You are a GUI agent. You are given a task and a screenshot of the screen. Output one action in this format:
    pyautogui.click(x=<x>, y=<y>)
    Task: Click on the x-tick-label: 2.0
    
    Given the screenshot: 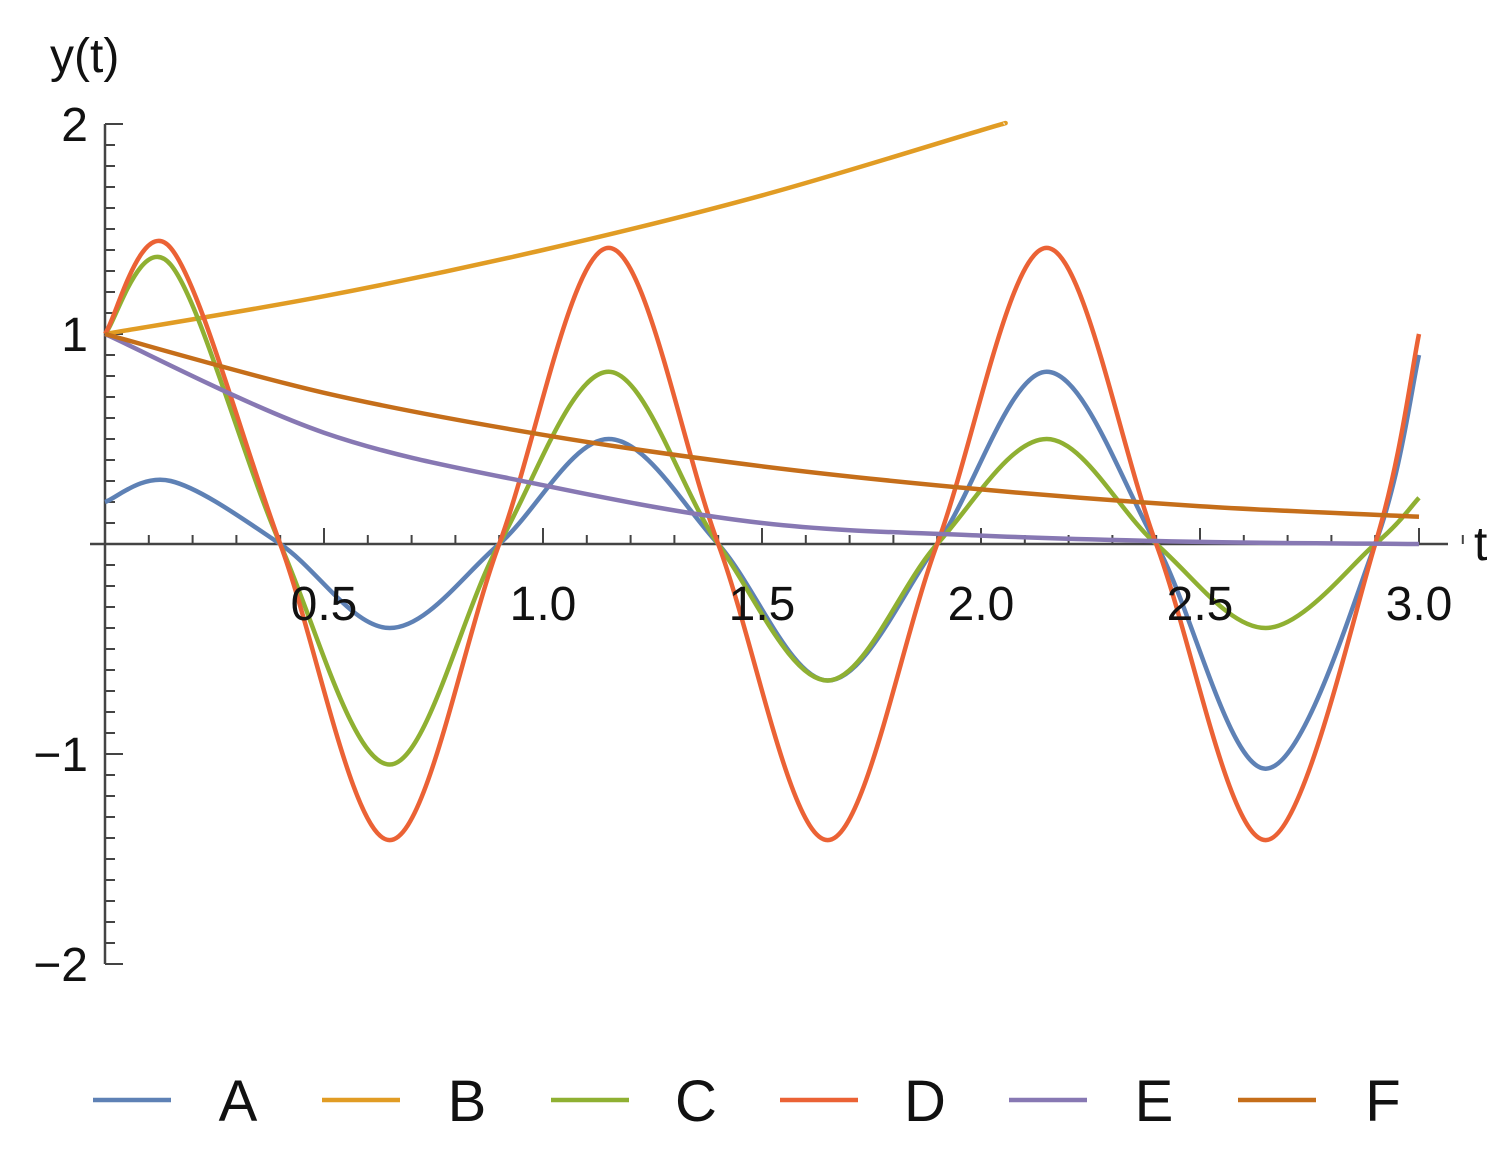 What is the action you would take?
    pyautogui.click(x=981, y=604)
    